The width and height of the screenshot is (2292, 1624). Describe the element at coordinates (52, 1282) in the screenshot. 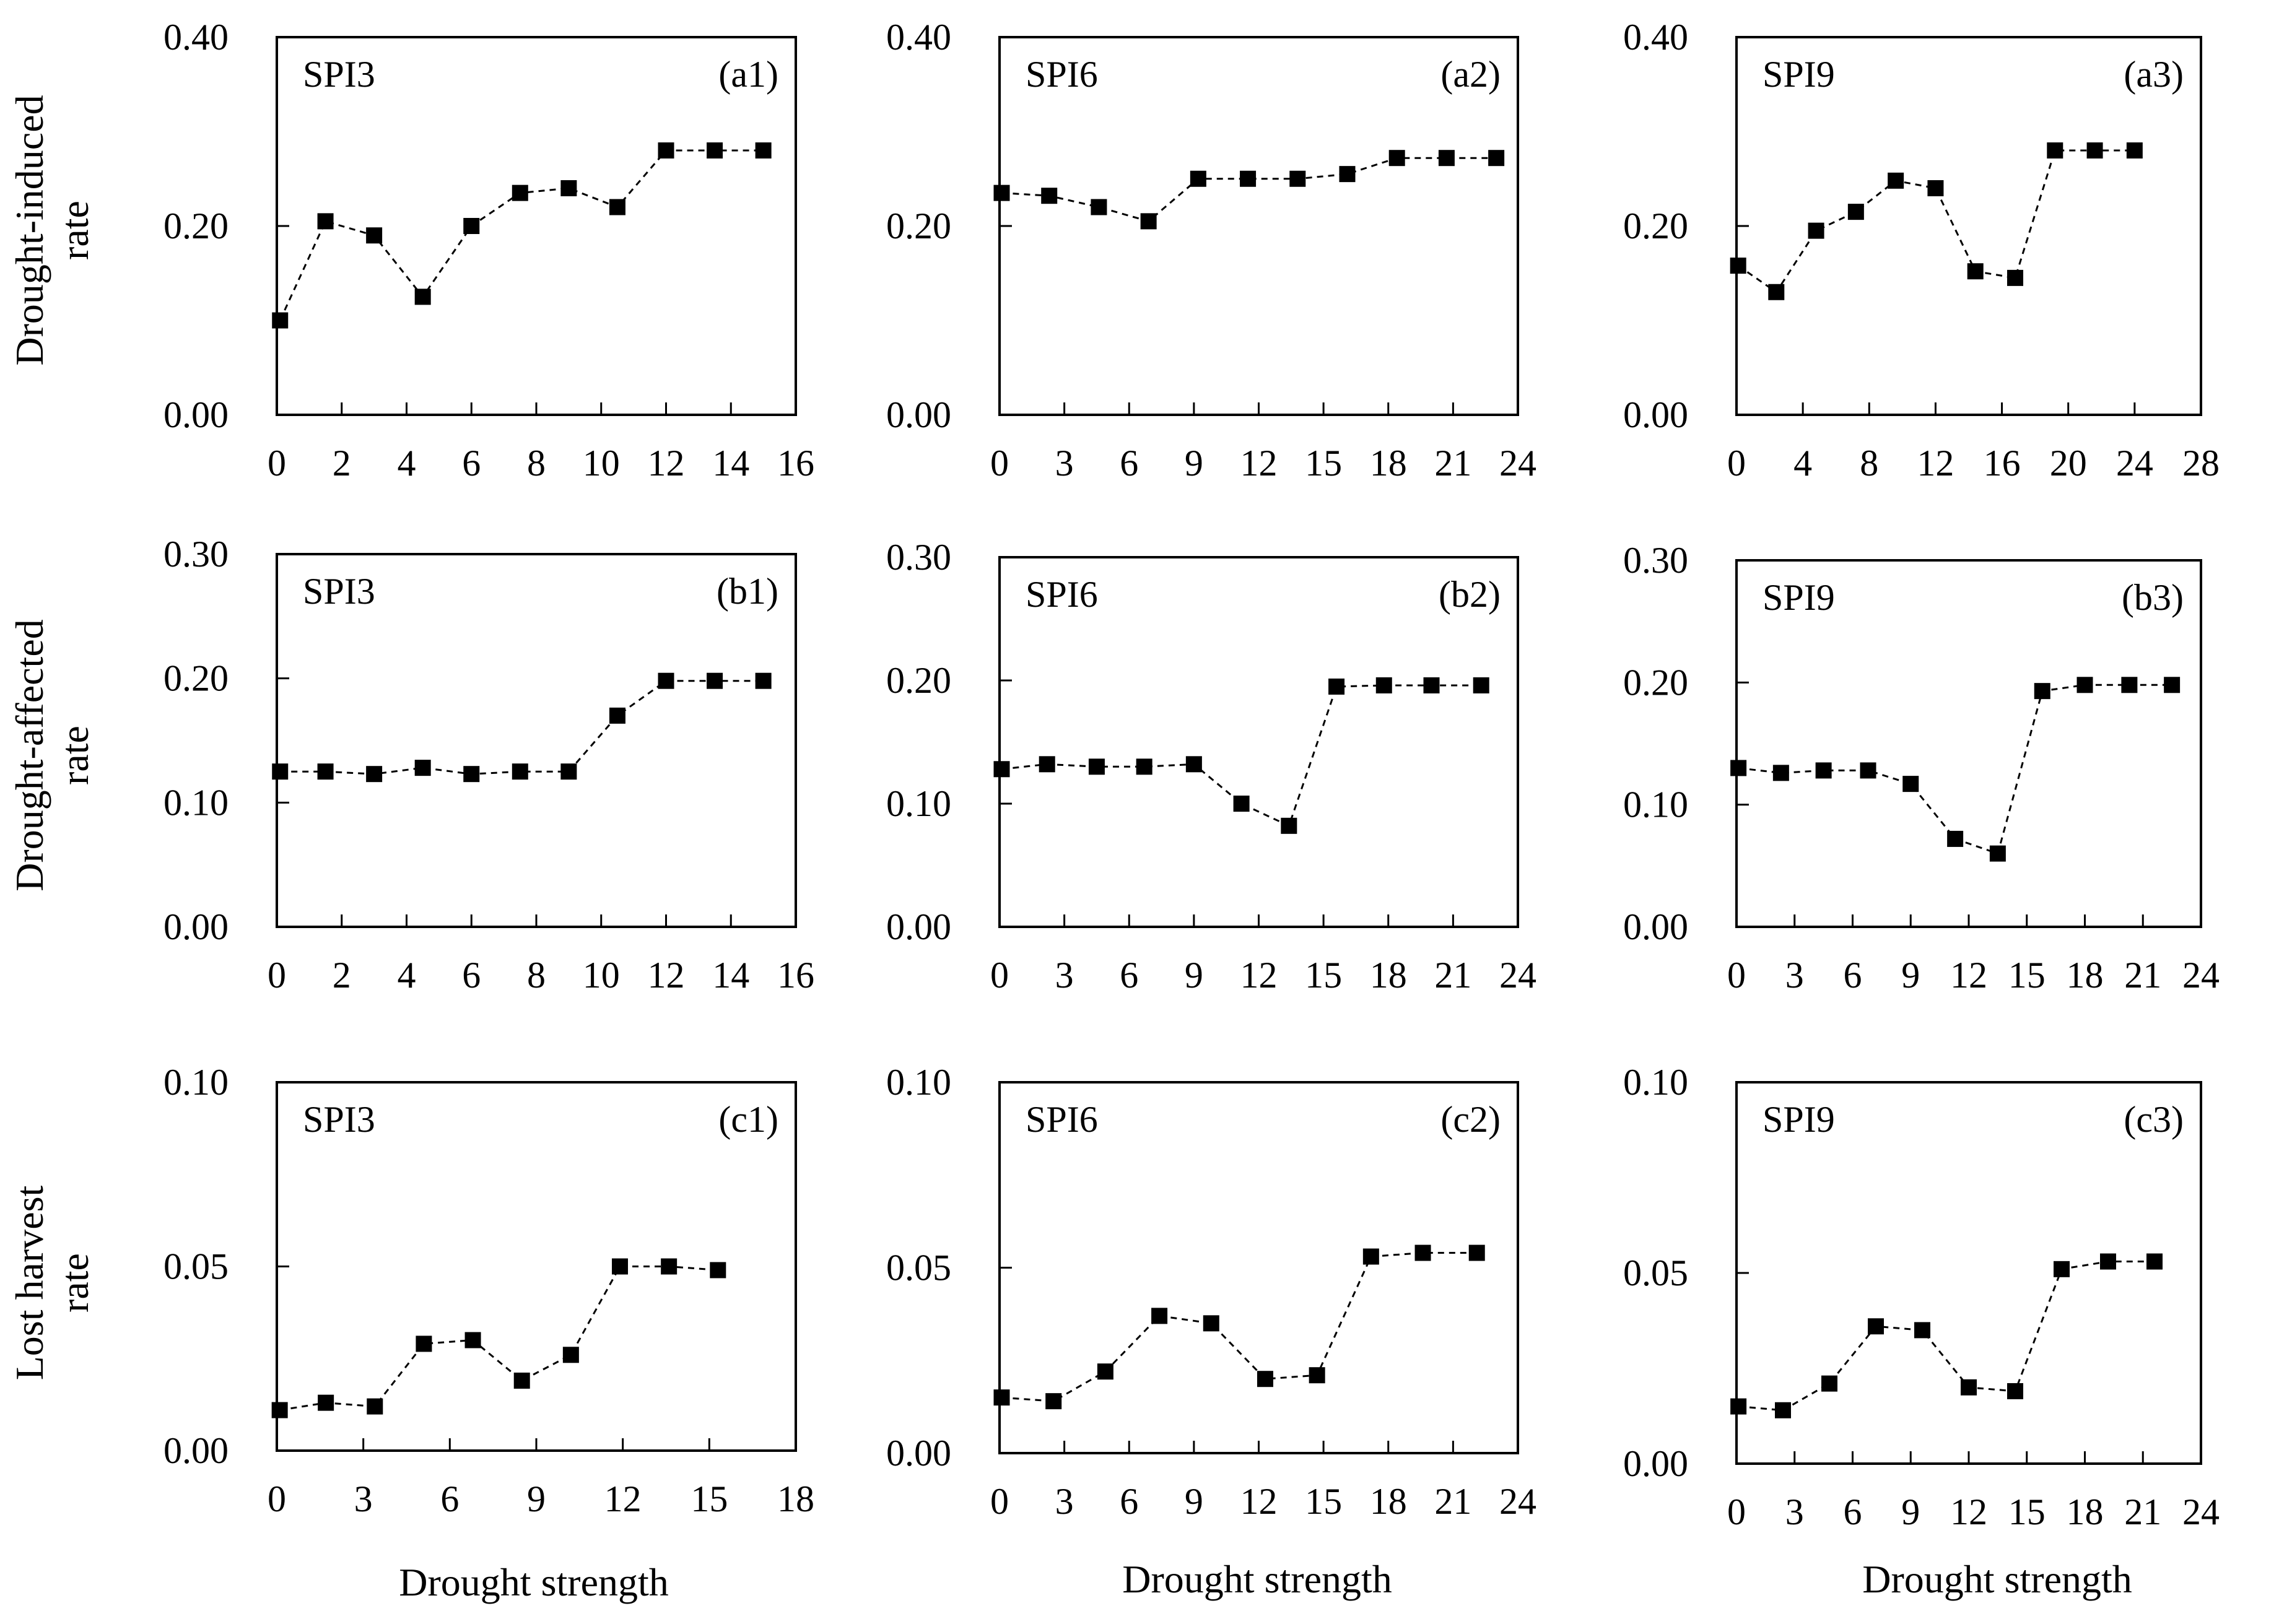

I see `row-label-c: Lost harvest rate` at that location.